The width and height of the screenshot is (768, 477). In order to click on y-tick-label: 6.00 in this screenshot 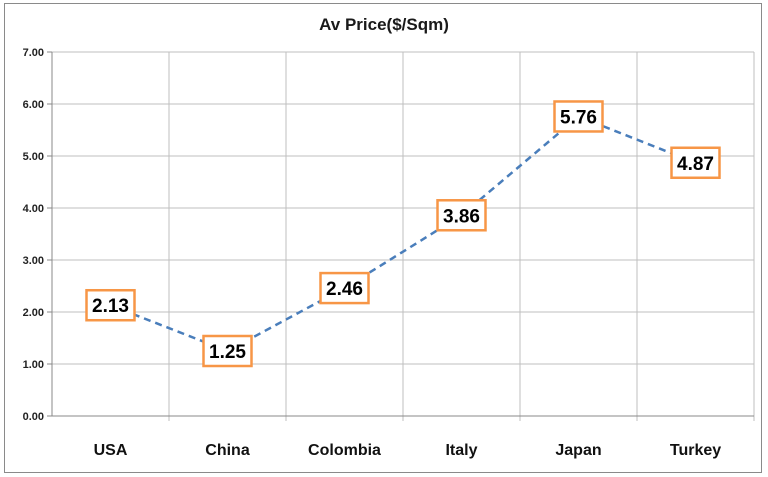, I will do `click(33, 105)`.